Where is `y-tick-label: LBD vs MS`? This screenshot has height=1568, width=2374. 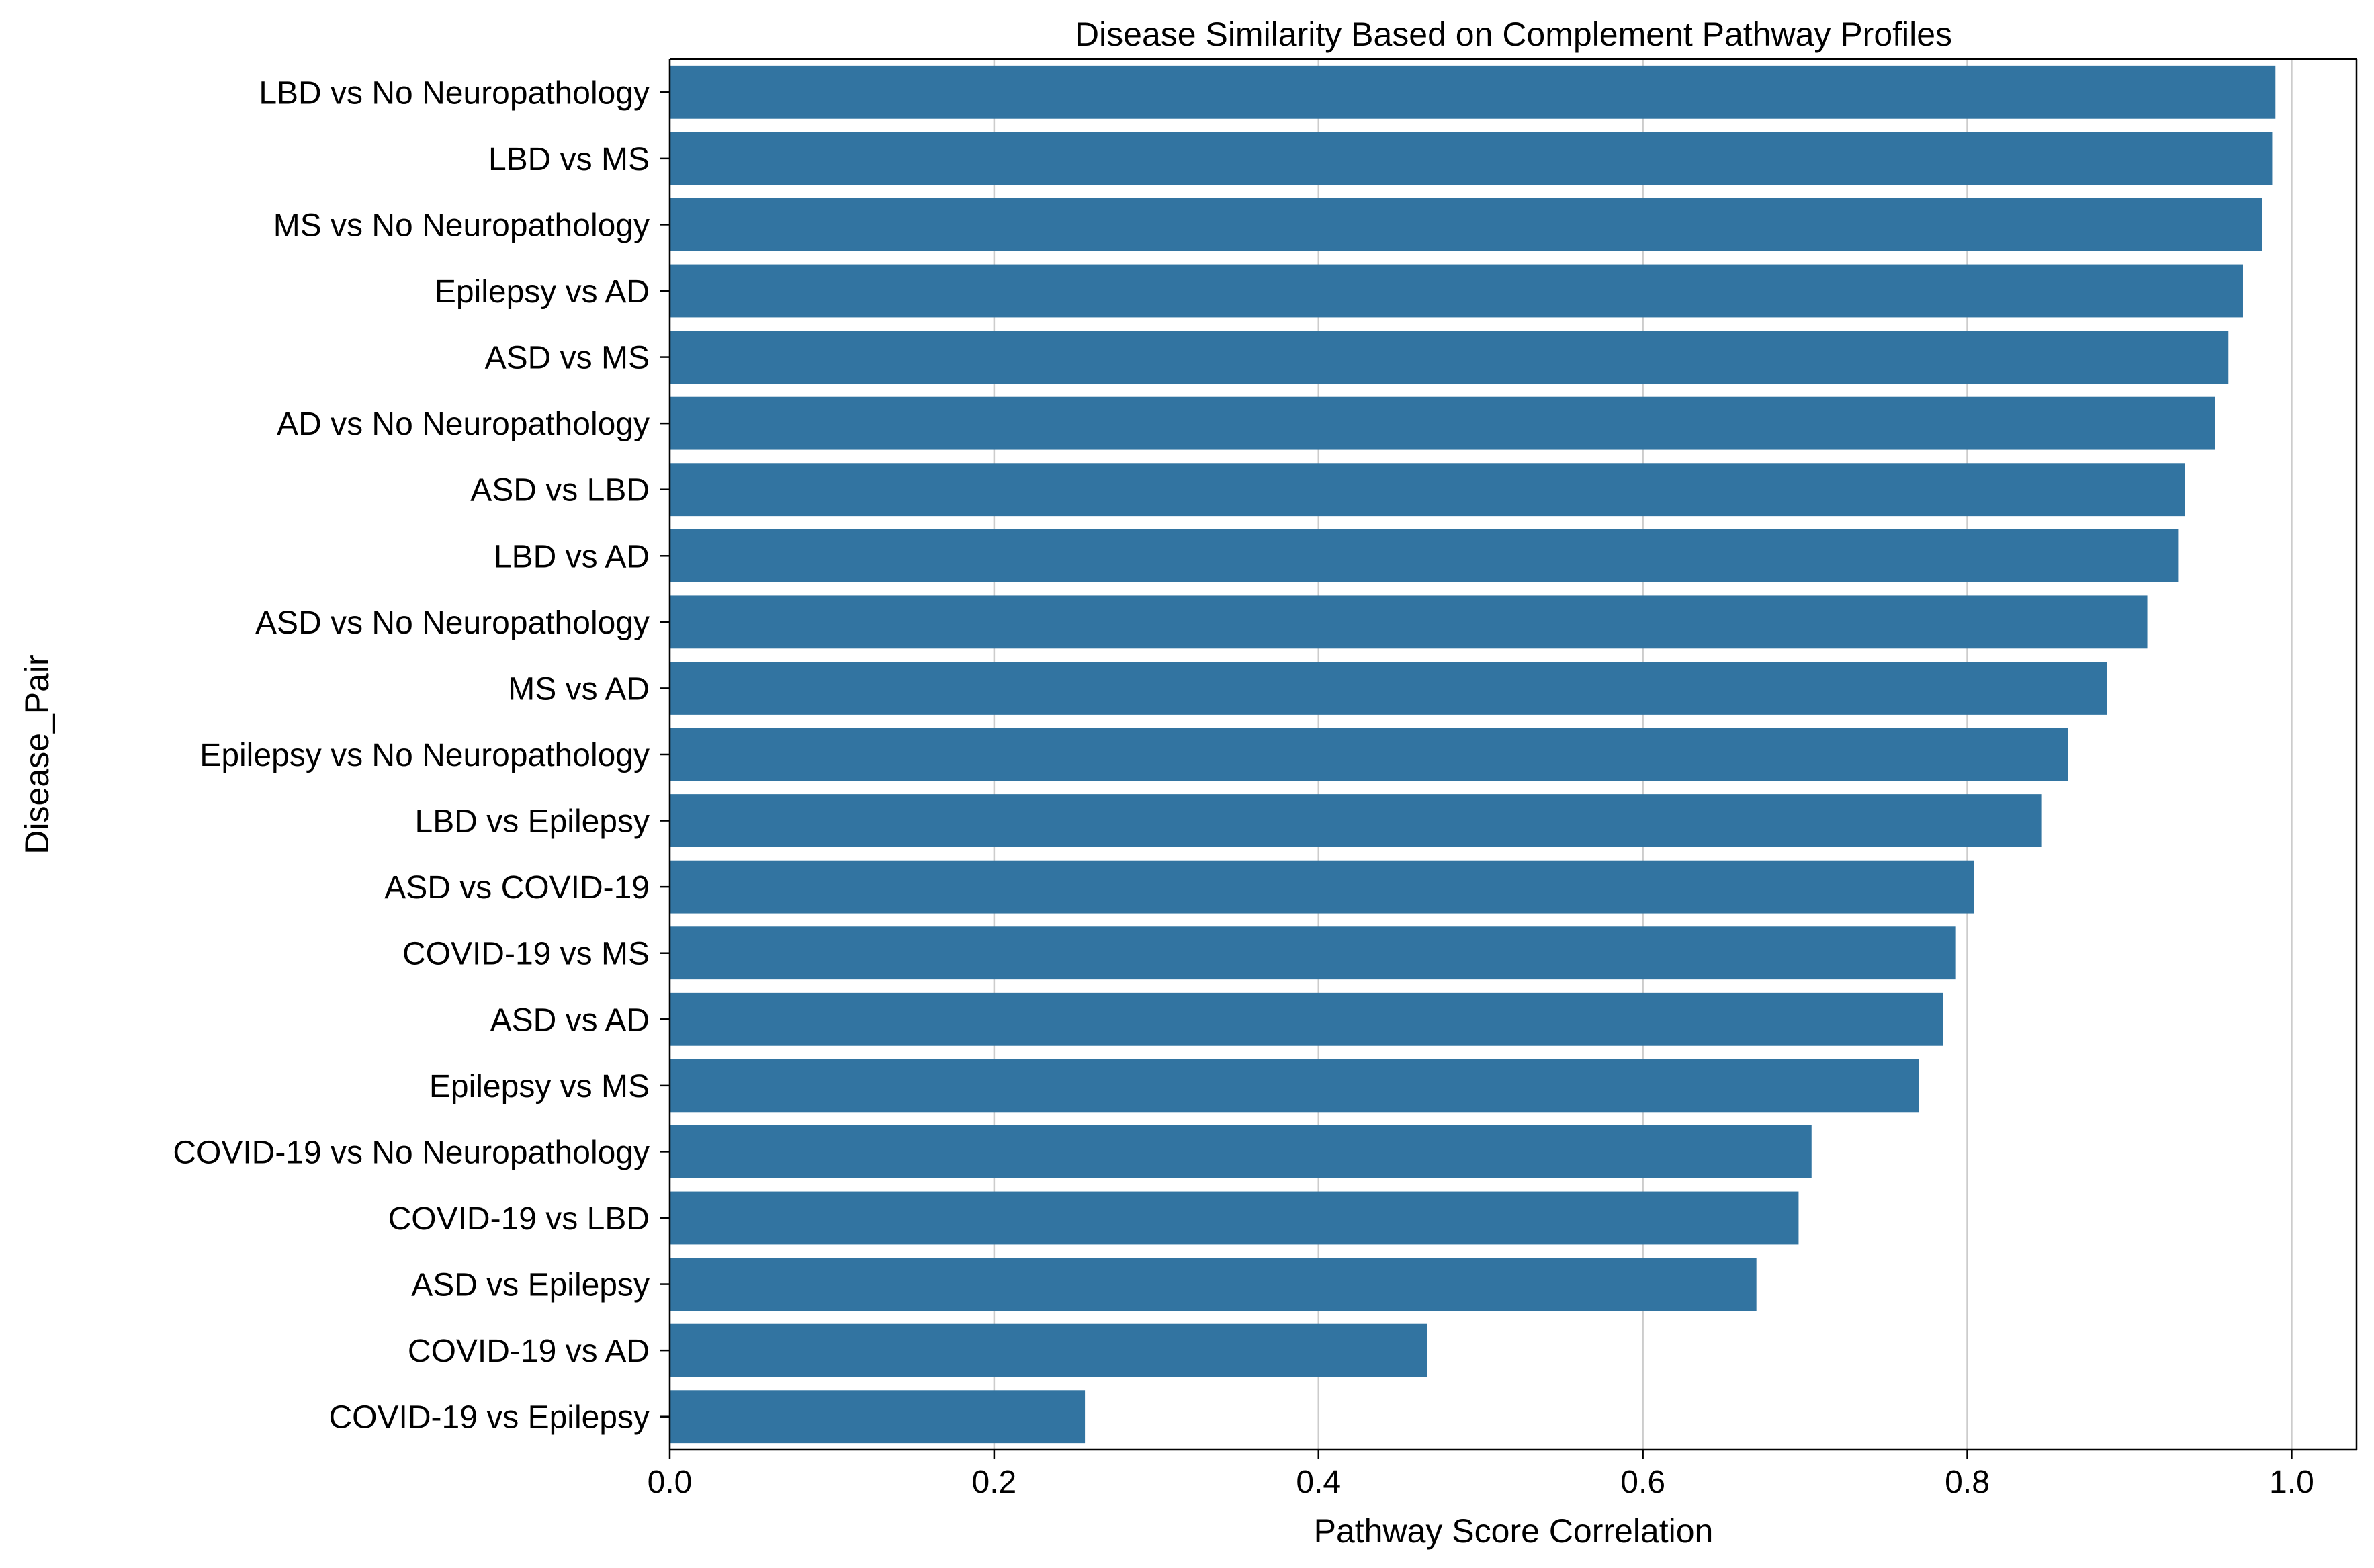 y-tick-label: LBD vs MS is located at coordinates (569, 159).